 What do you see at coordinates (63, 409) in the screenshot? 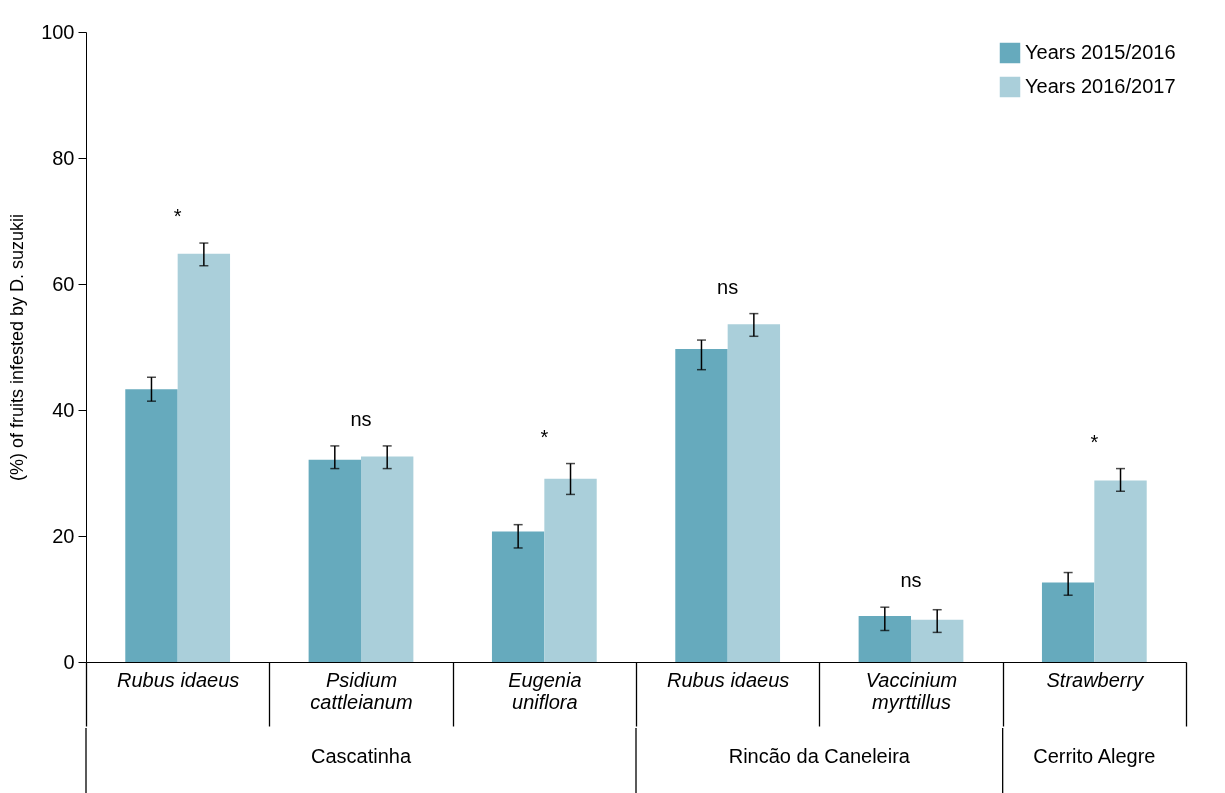
I see `y-tick-label: 40` at bounding box center [63, 409].